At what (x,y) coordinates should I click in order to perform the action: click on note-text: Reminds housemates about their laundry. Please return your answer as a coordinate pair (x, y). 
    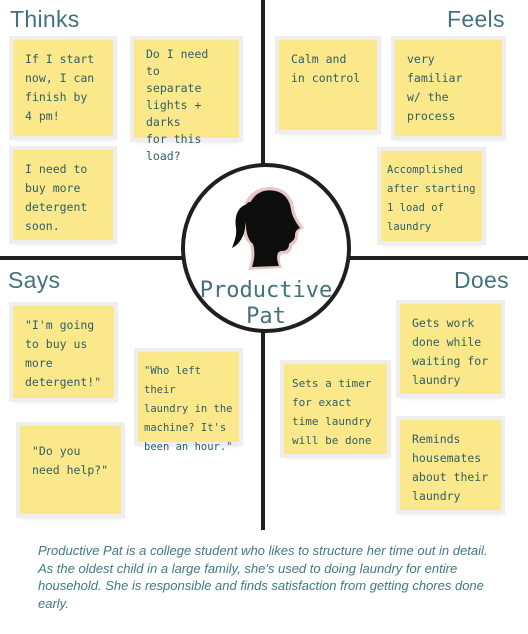
    Looking at the image, I should click on (450, 467).